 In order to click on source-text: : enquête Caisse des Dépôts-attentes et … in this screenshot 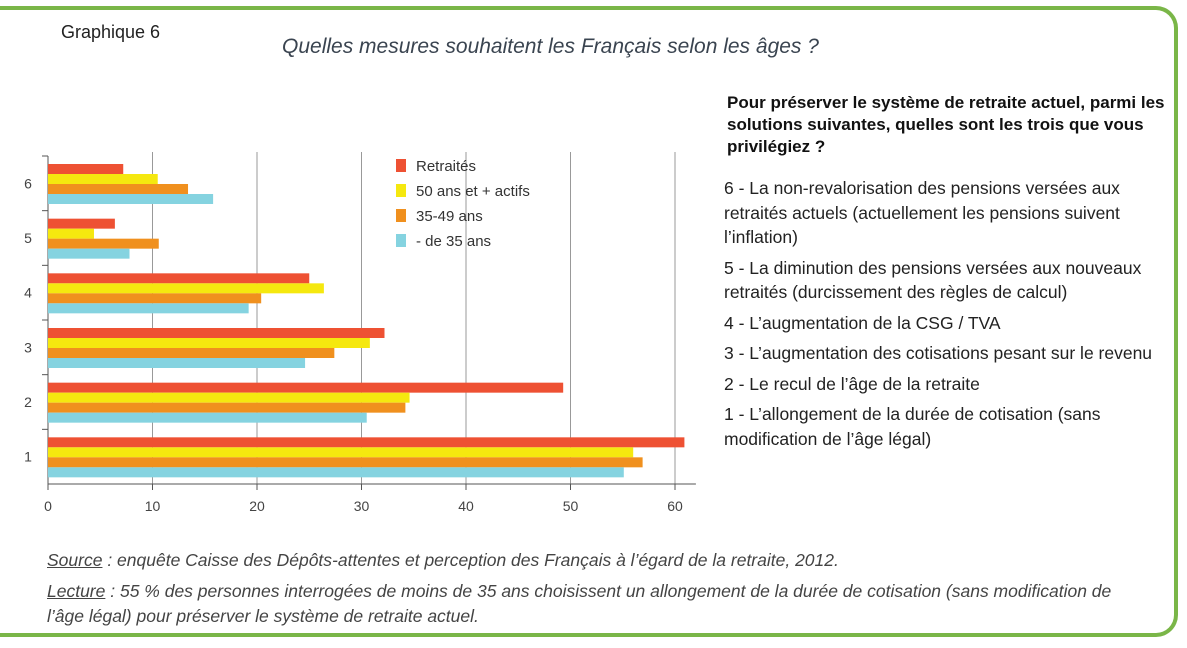, I will do `click(470, 560)`.